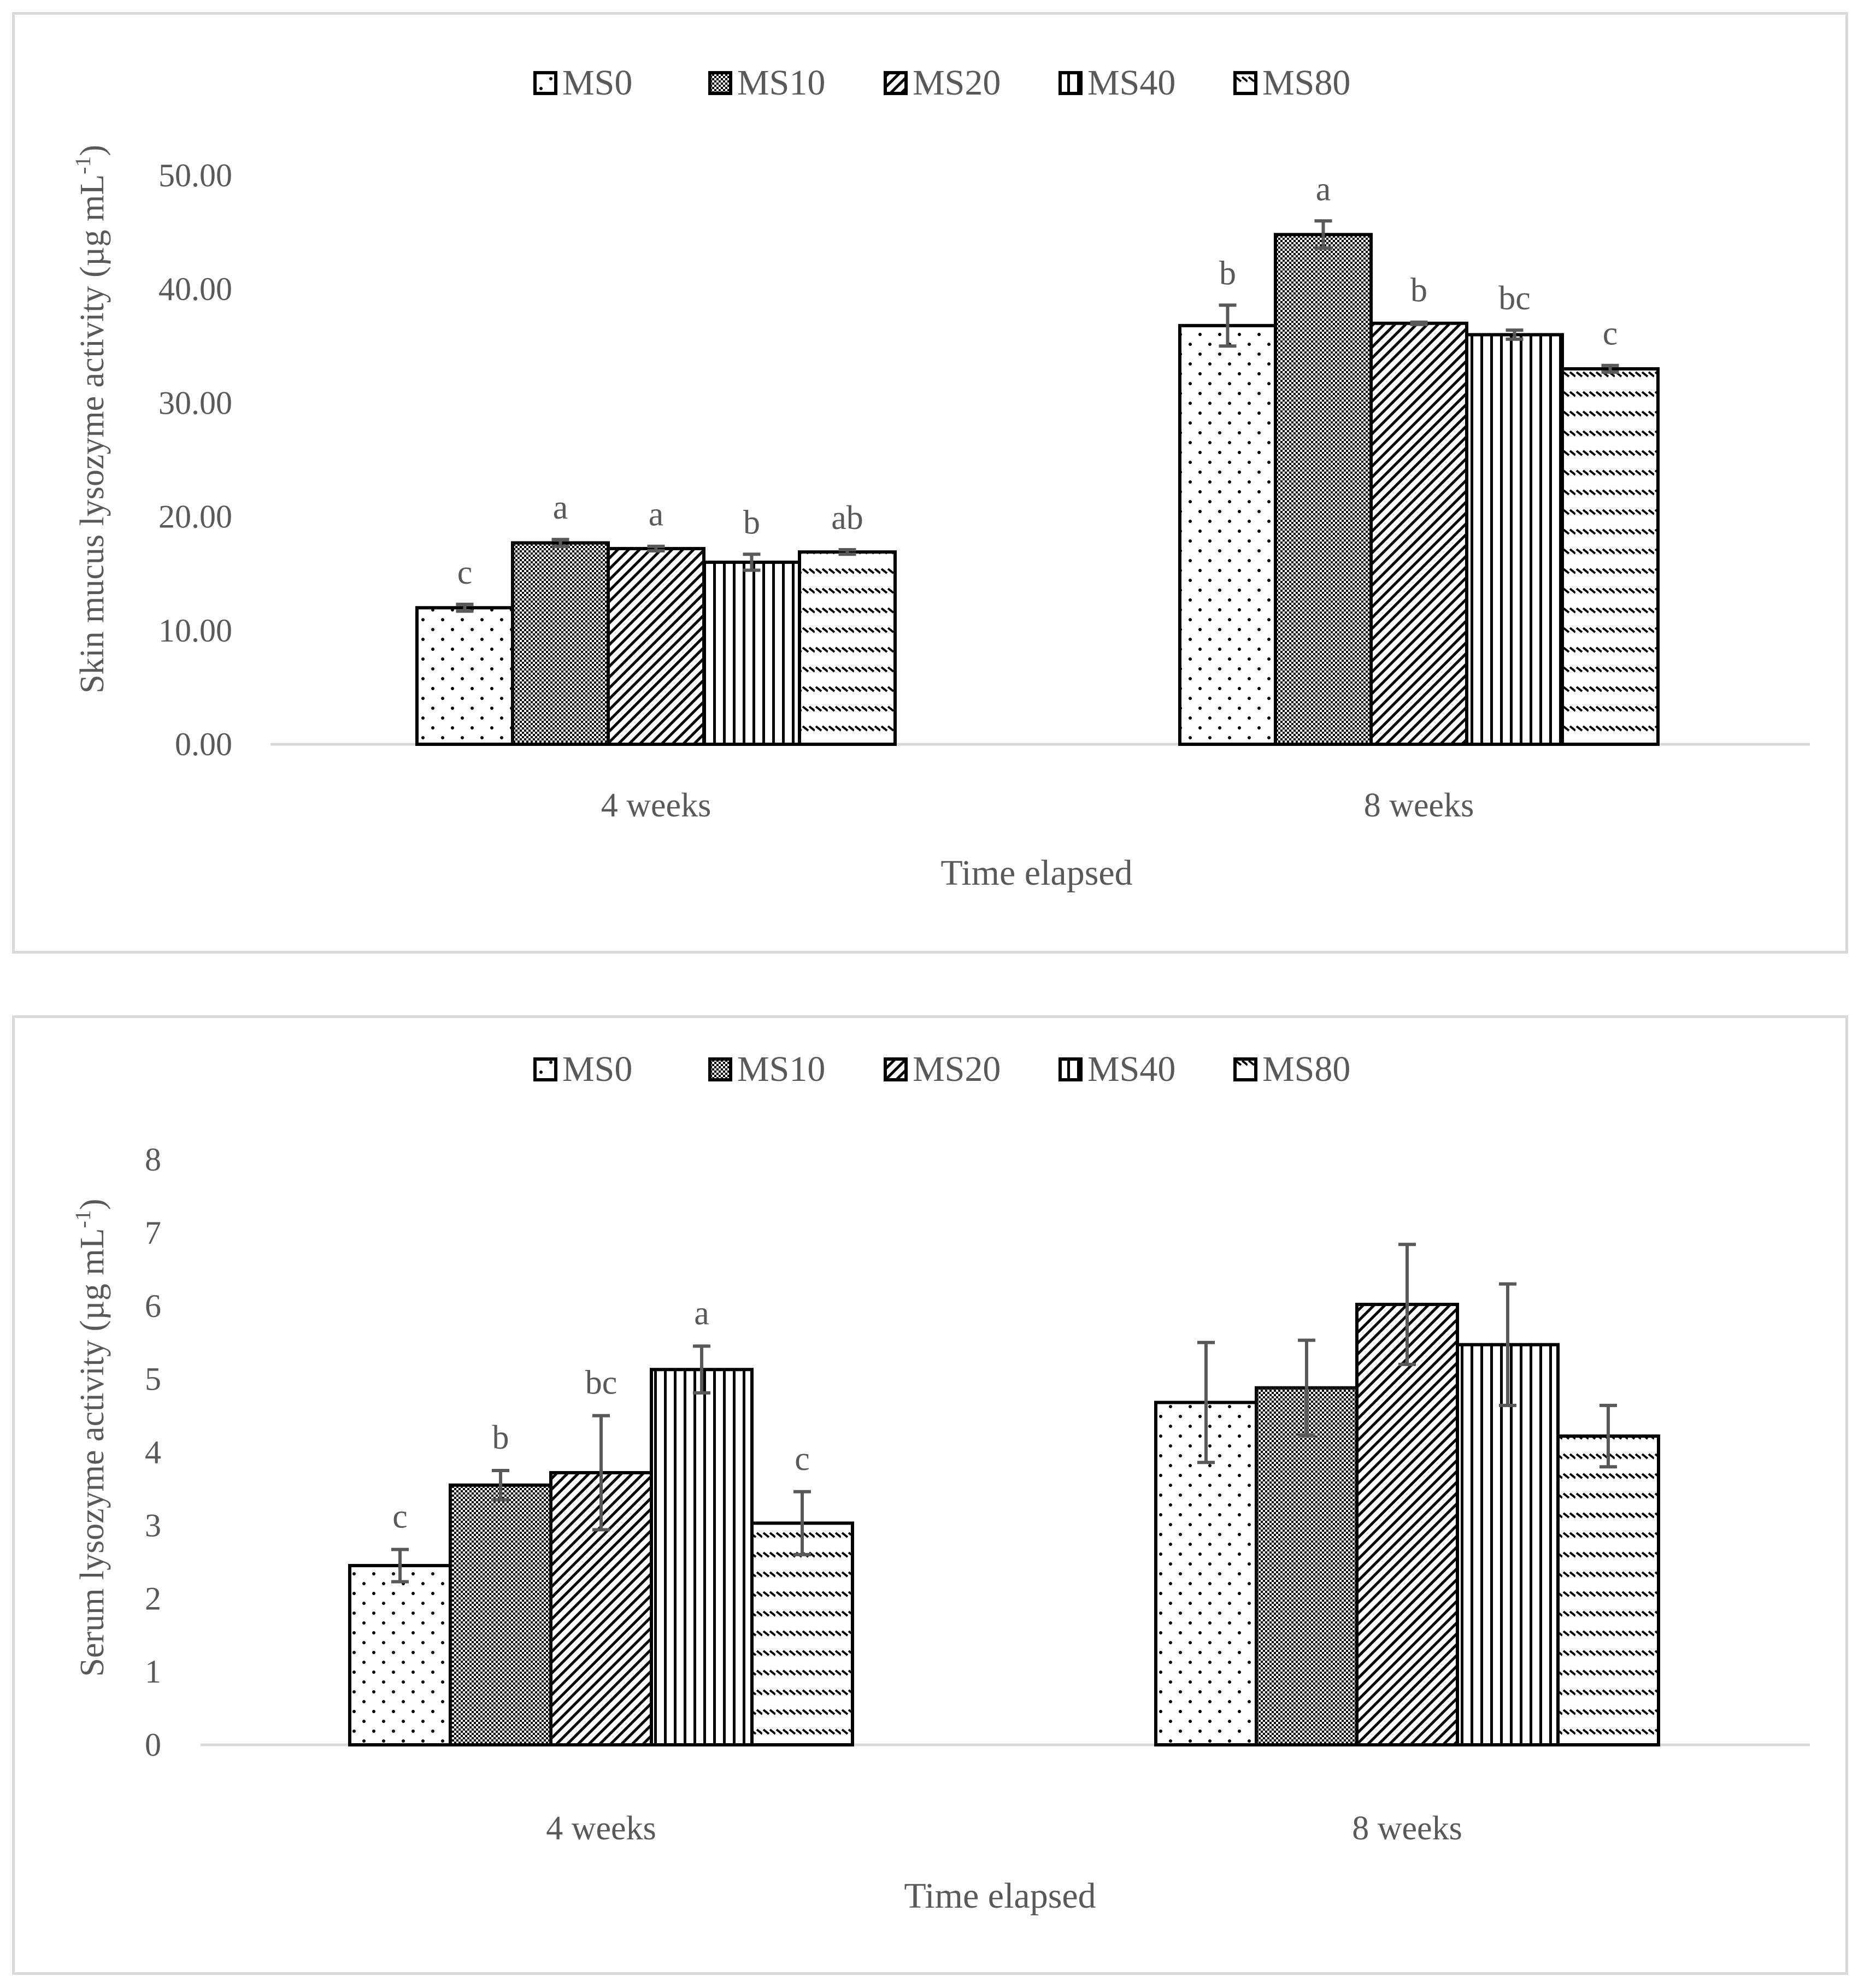  I want to click on y-tick-label: 40.00, so click(195, 289).